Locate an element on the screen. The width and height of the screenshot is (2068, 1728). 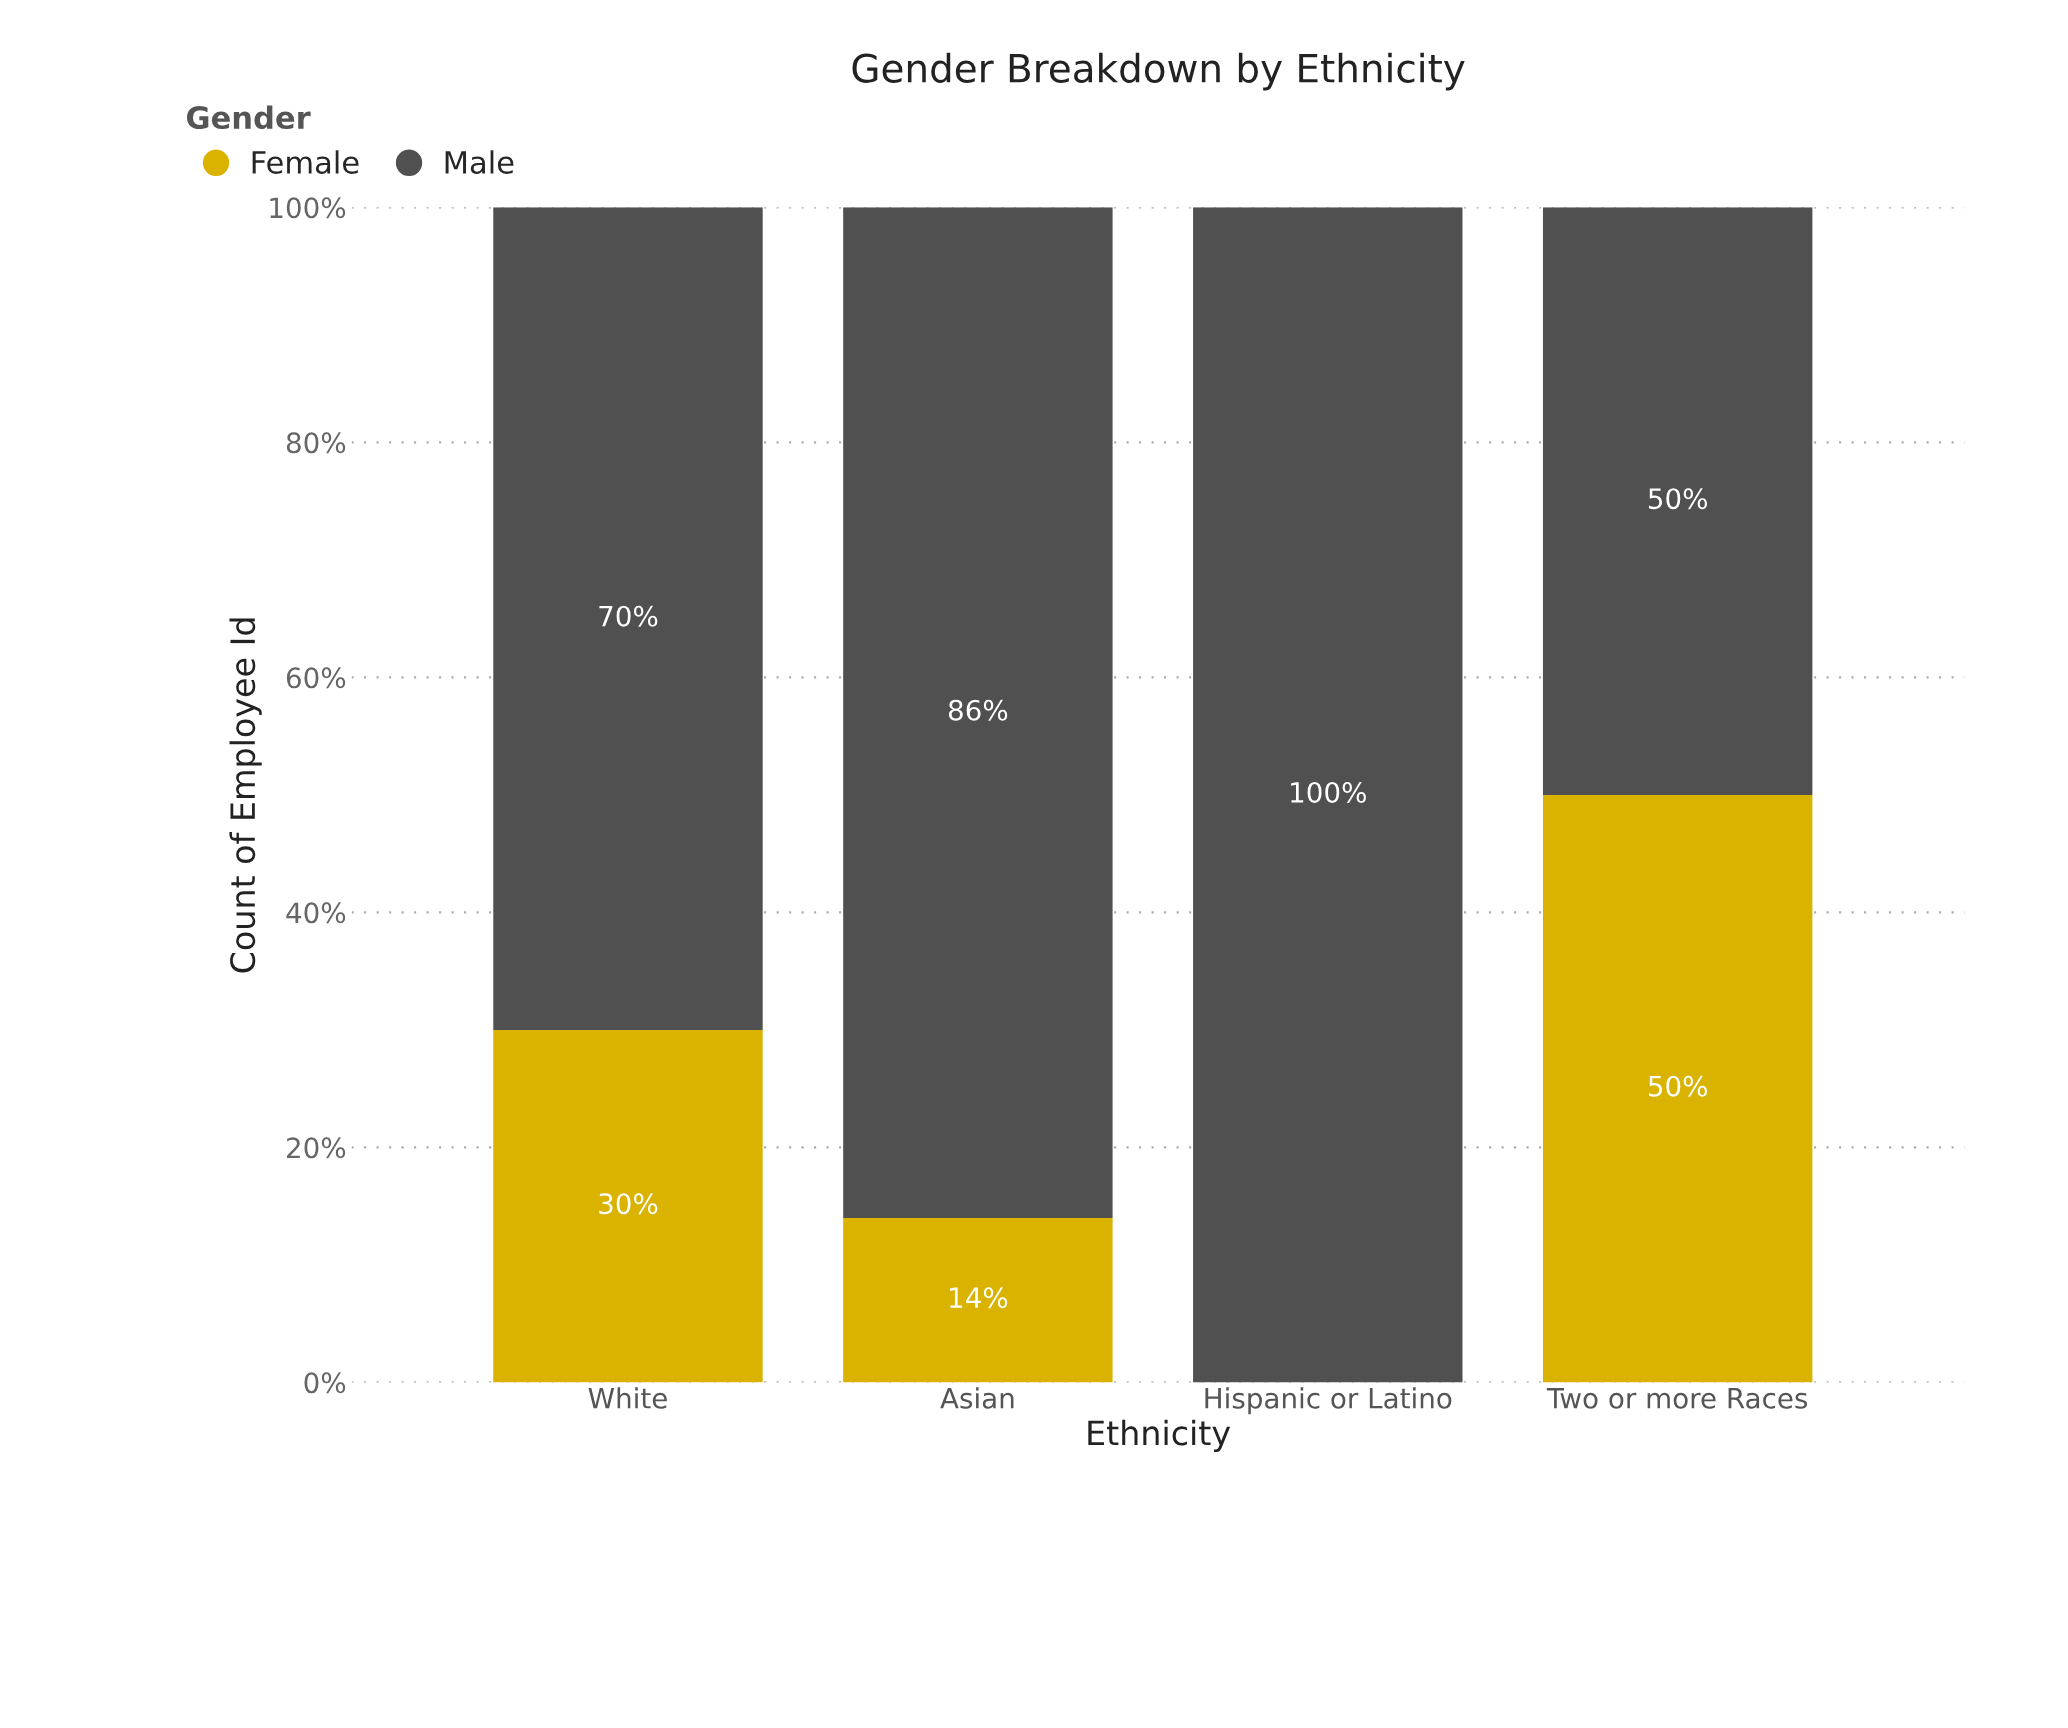
data-label: 30% is located at coordinates (628, 1204).